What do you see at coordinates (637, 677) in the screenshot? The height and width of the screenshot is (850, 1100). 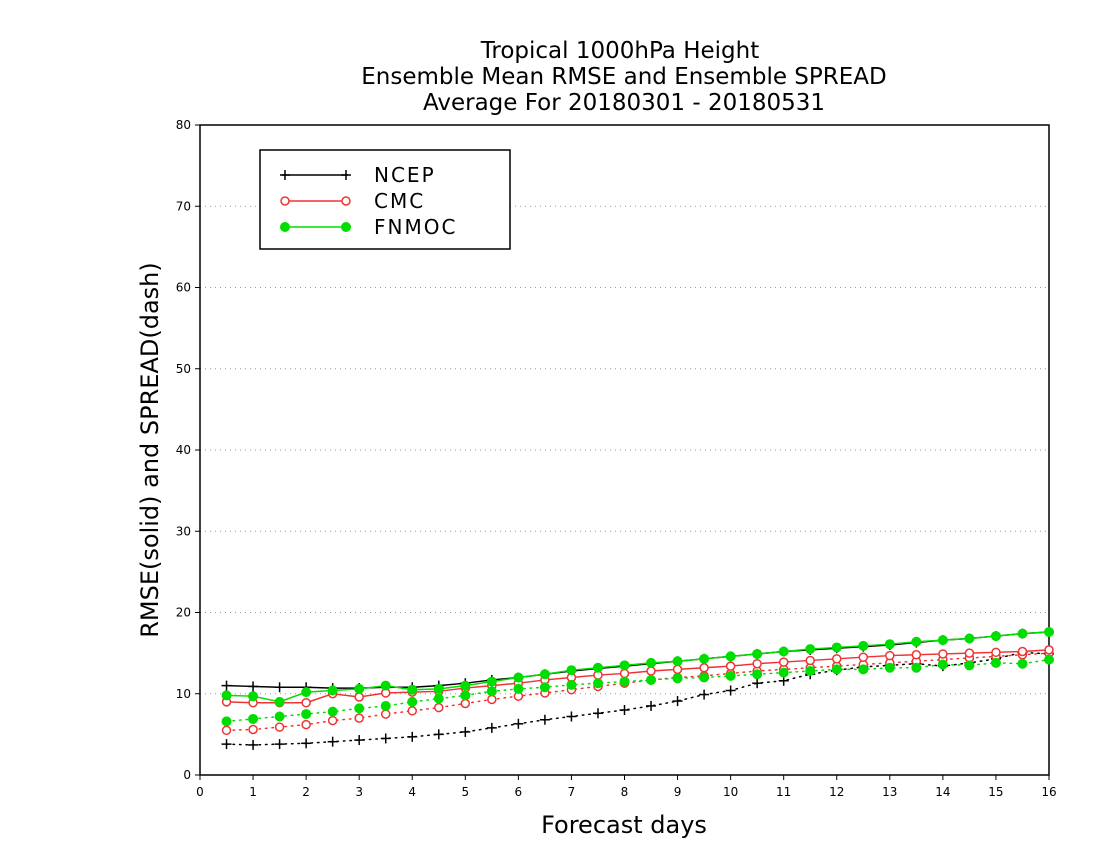 I see `series-fnmoc` at bounding box center [637, 677].